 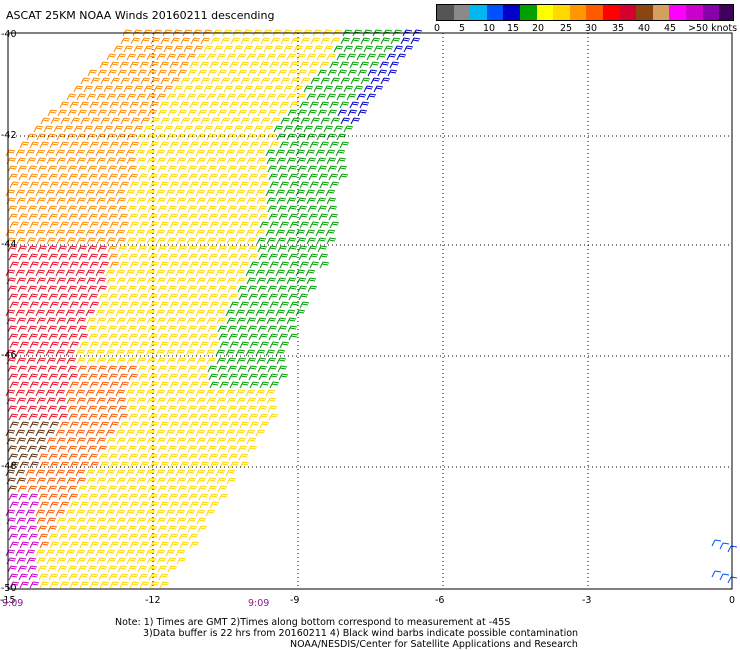 I want to click on lat-tick-label: -48, so click(x=9, y=466).